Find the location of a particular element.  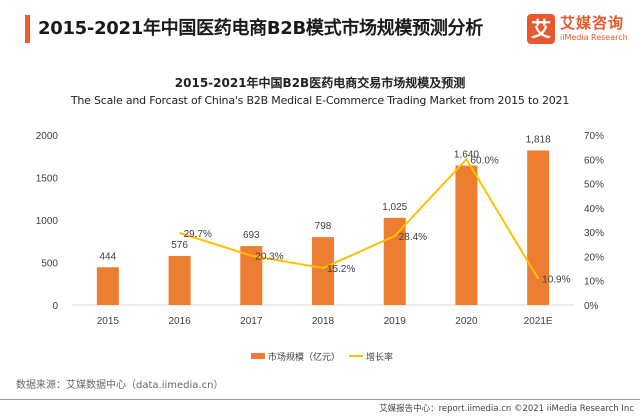

bar-value-label: 576 is located at coordinates (179, 245).